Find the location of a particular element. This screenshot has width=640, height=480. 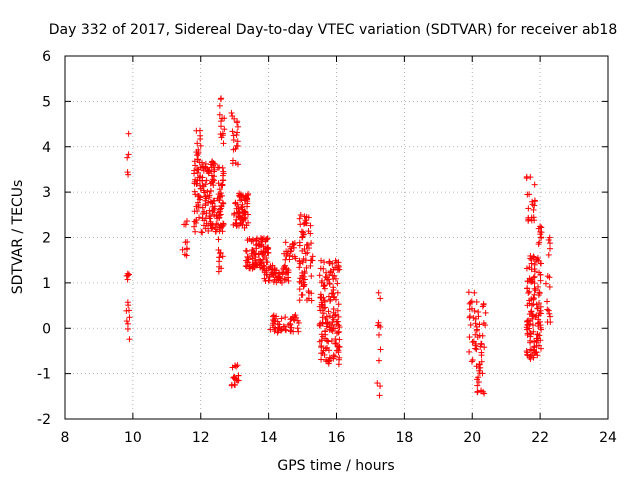

y-tick-label: 2 is located at coordinates (46, 239).